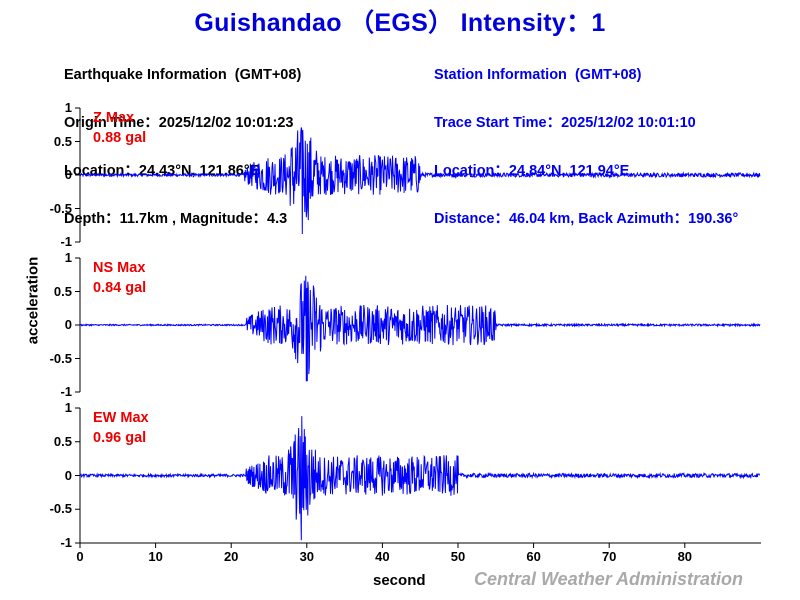 The image size is (800, 600). Describe the element at coordinates (565, 123) in the screenshot. I see `trace-start-time: Trace Start Time：2025/12/02 10:01:10` at that location.